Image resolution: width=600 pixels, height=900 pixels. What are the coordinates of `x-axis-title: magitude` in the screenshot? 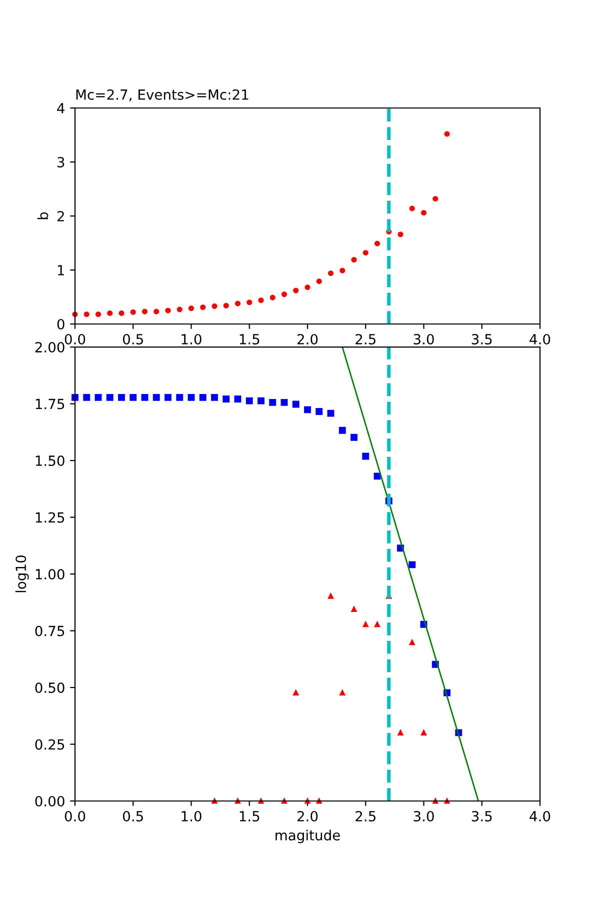 It's located at (308, 837).